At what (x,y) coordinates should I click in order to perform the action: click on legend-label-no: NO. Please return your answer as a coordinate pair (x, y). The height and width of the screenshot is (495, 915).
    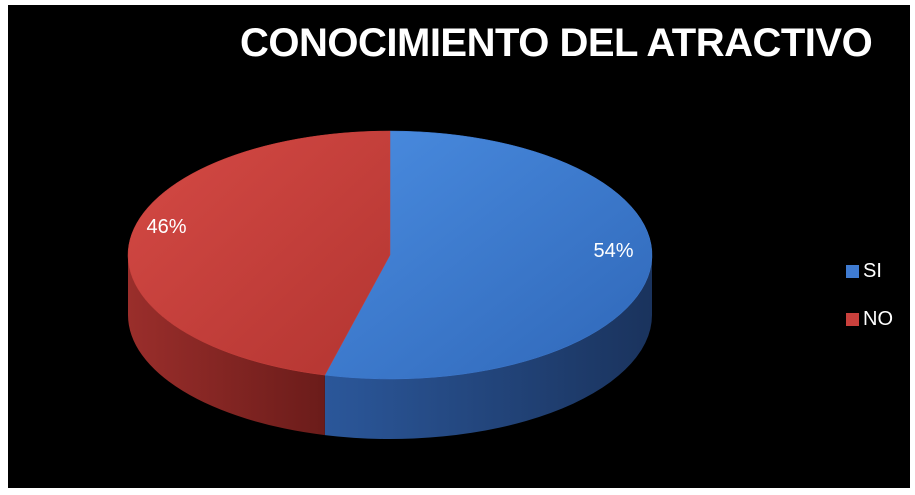
    Looking at the image, I should click on (878, 318).